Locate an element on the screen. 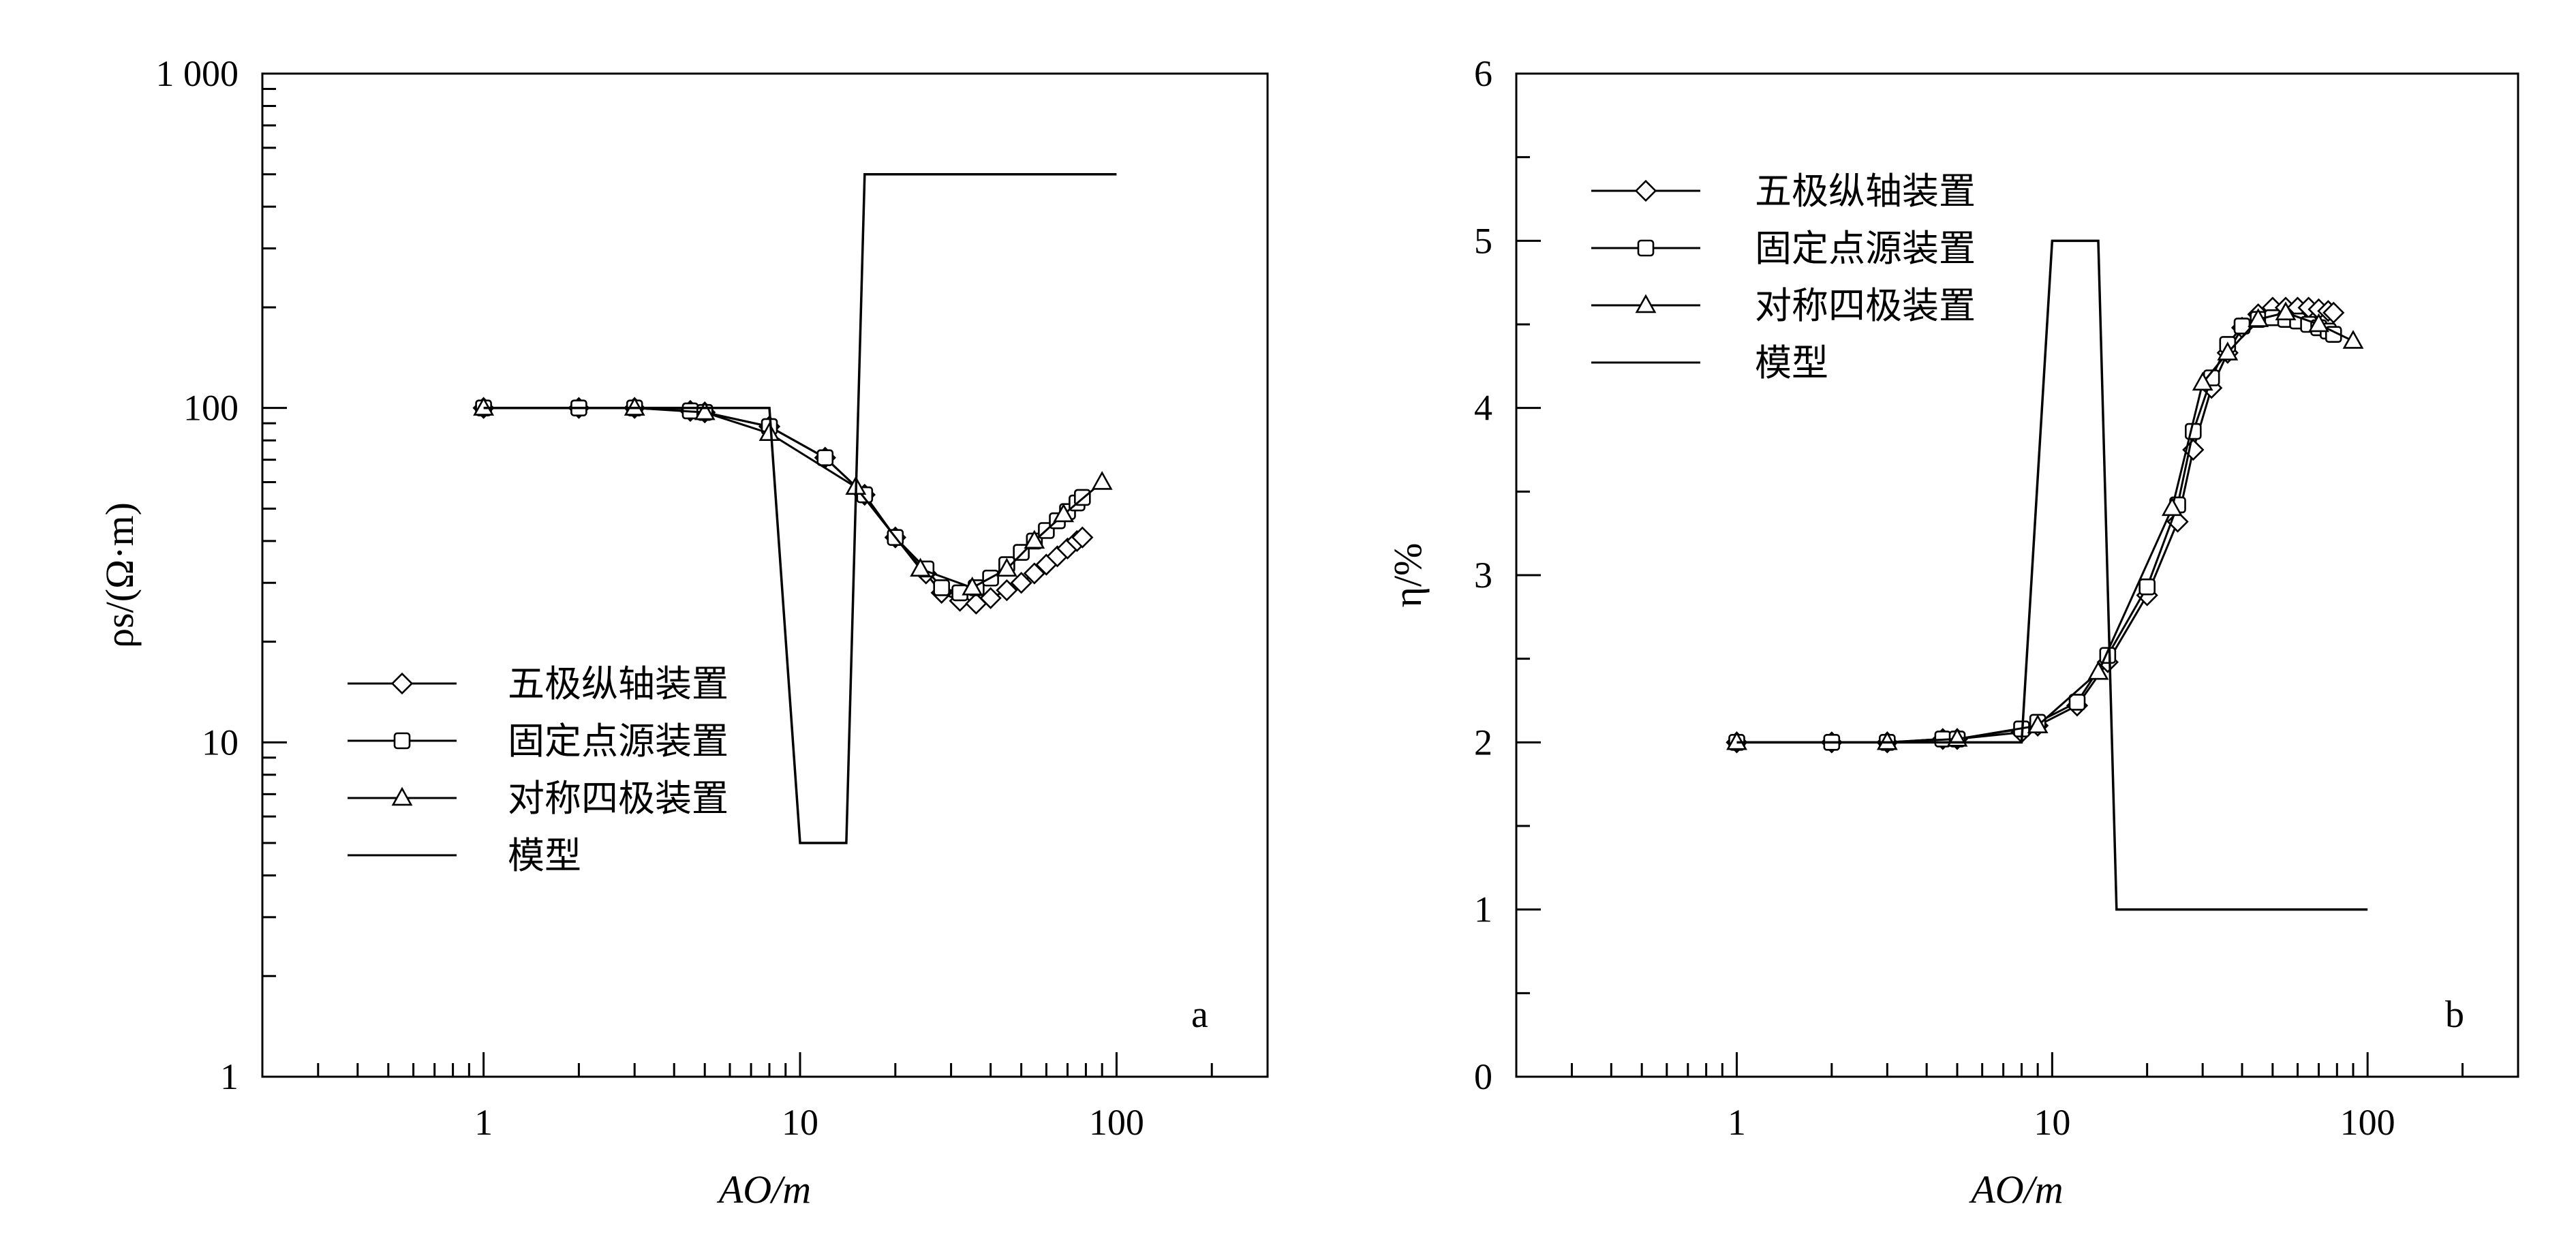 The image size is (2576, 1243). y-tick-label: 1 000 is located at coordinates (198, 73).